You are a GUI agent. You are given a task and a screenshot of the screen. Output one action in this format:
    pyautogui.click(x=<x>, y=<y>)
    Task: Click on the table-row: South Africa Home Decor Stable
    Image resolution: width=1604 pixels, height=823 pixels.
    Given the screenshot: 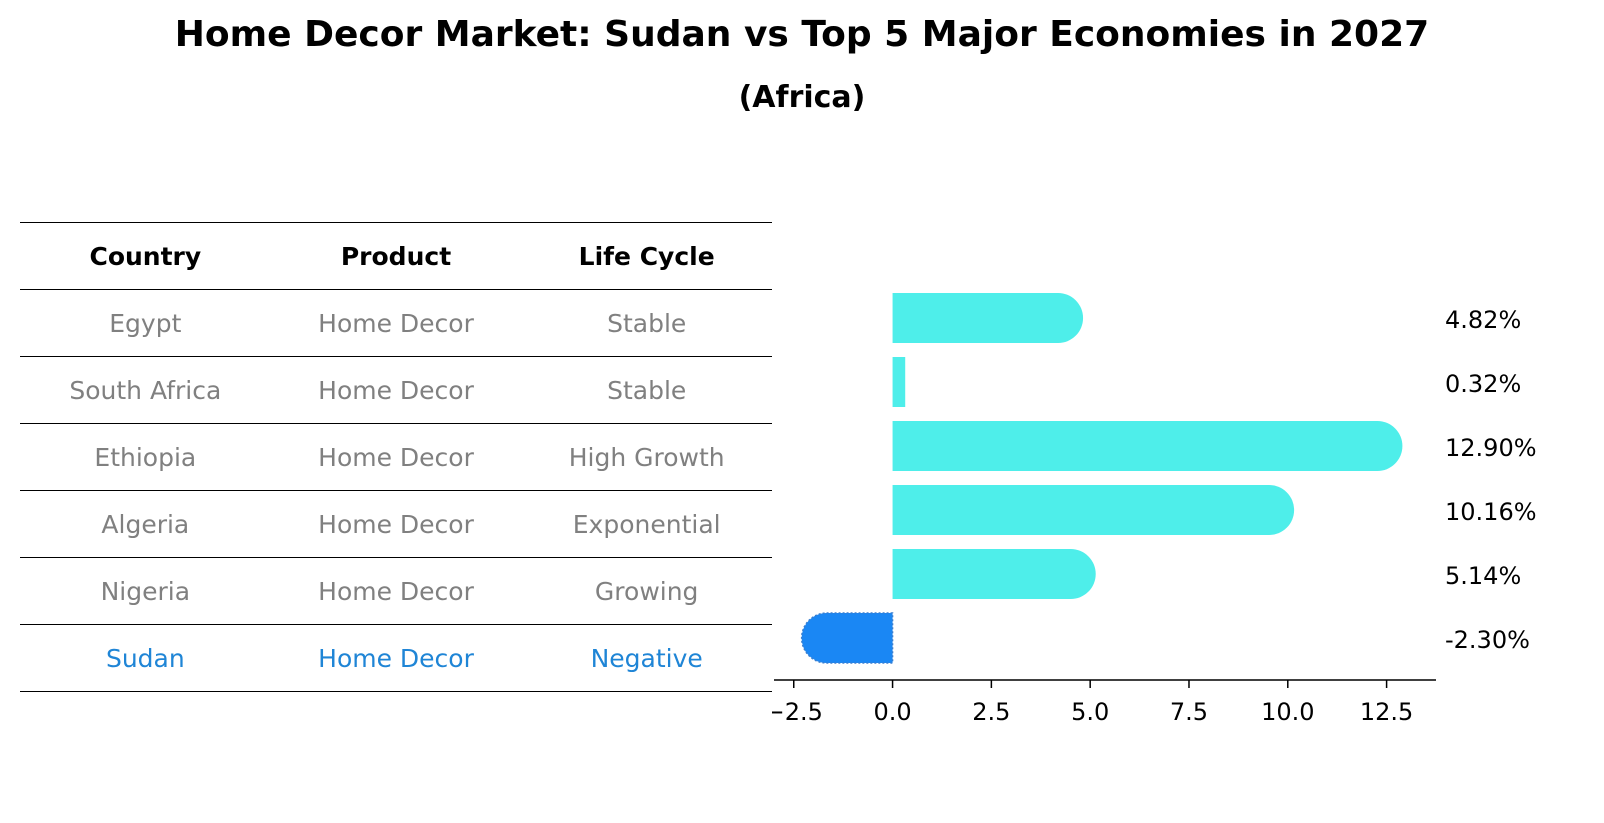 What is the action you would take?
    pyautogui.click(x=396, y=389)
    